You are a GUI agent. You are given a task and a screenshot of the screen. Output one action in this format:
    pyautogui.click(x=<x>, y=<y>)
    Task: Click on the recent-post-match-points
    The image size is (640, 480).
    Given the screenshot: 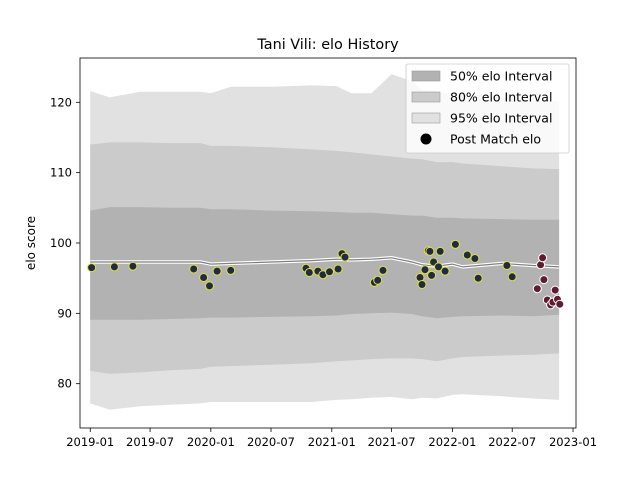 What is the action you would take?
    pyautogui.click(x=548, y=281)
    